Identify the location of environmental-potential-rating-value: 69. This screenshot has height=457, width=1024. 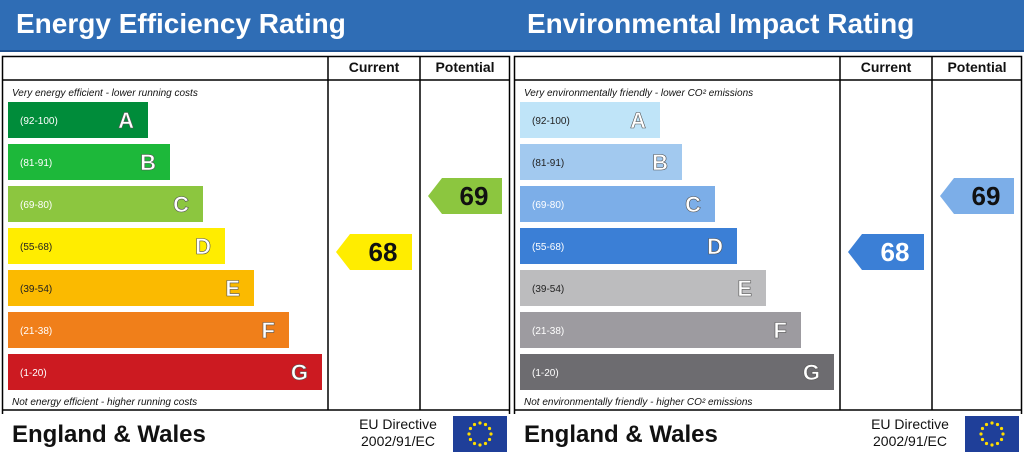
(986, 196).